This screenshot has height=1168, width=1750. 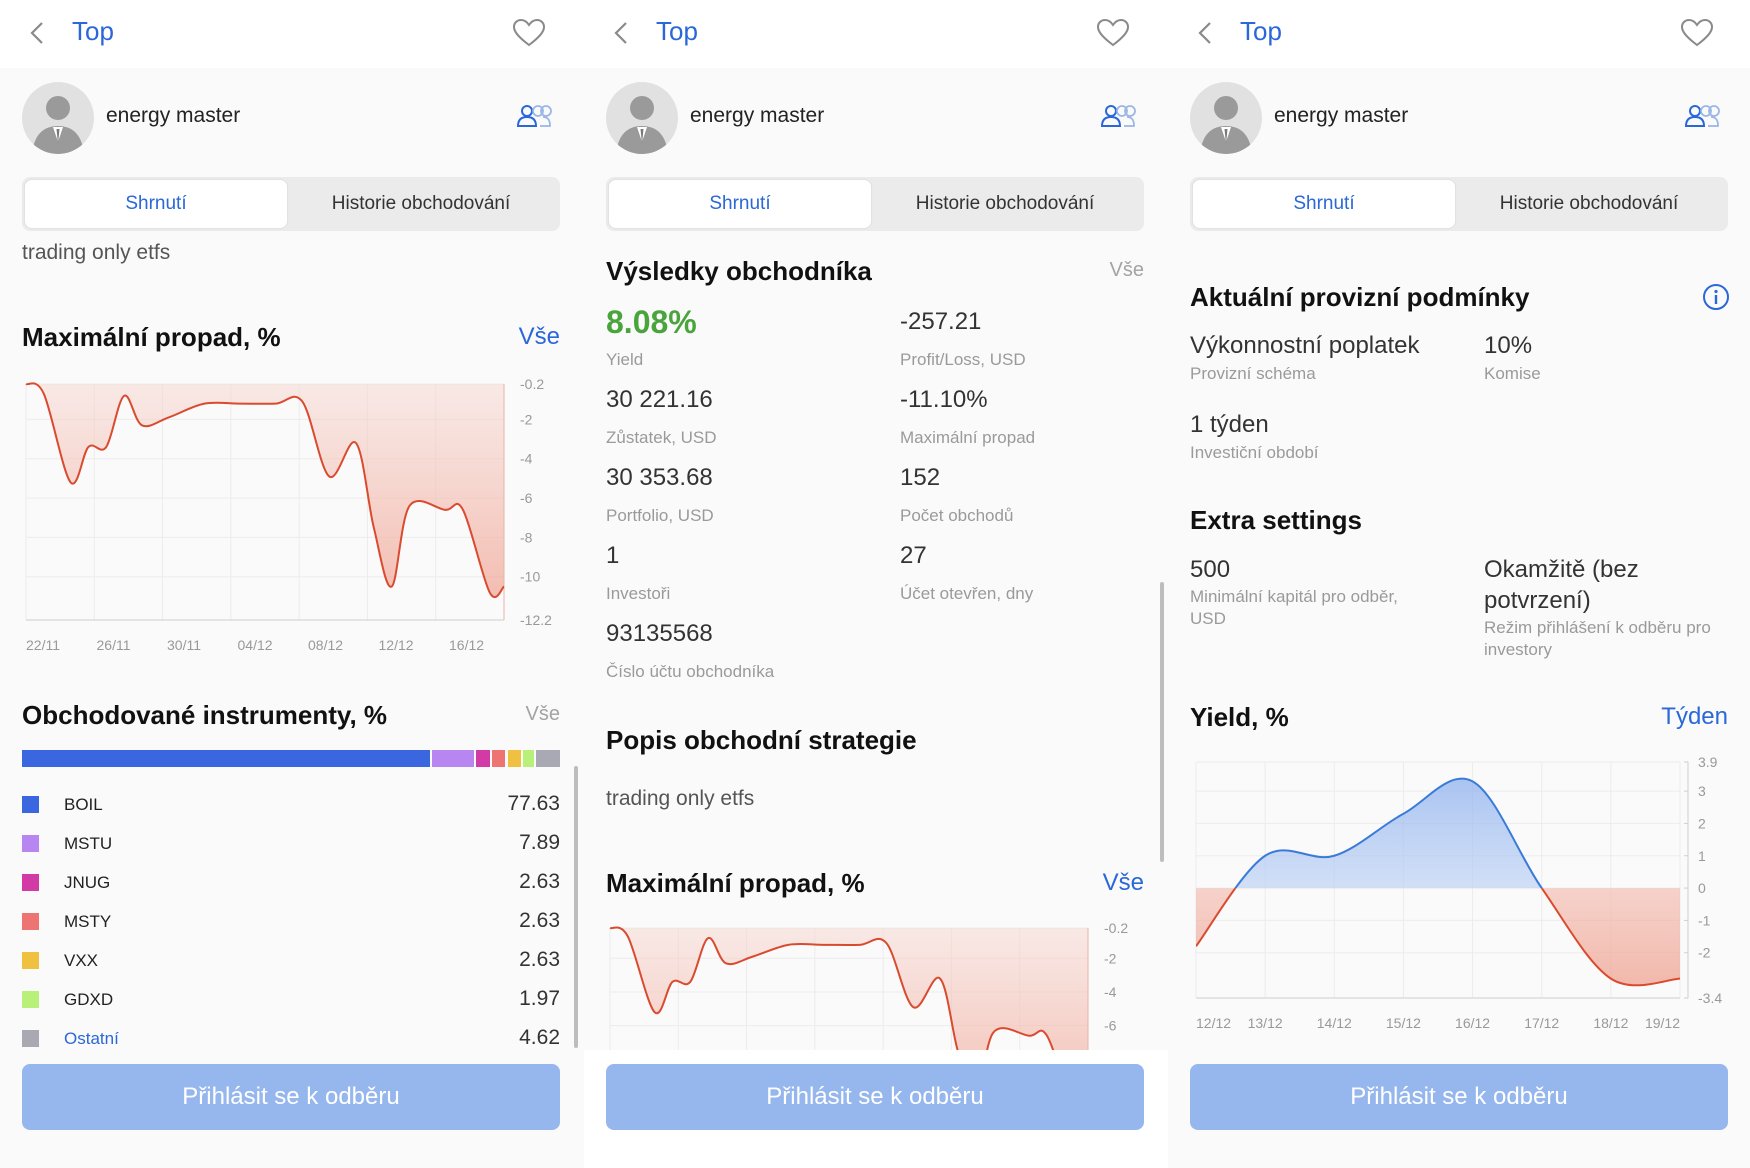 What do you see at coordinates (661, 437) in the screenshot?
I see `stat-label: Zůstatek, USD` at bounding box center [661, 437].